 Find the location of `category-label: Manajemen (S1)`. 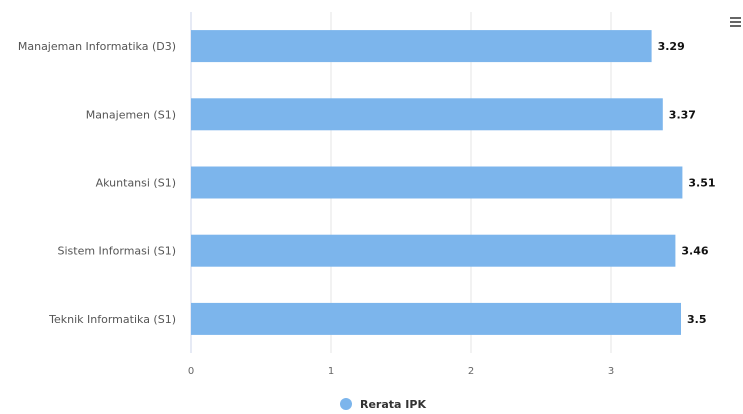

category-label: Manajemen (S1) is located at coordinates (131, 114).